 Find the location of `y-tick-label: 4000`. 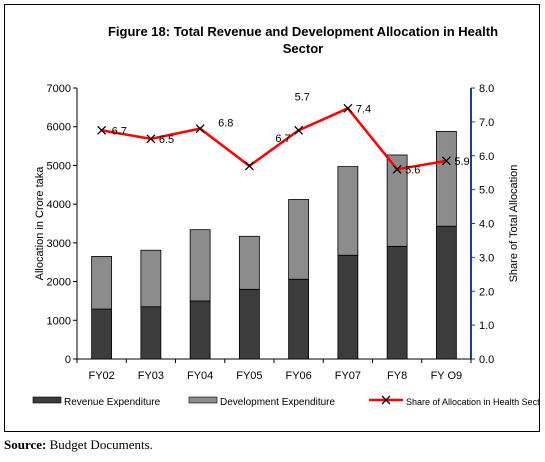

y-tick-label: 4000 is located at coordinates (59, 205).